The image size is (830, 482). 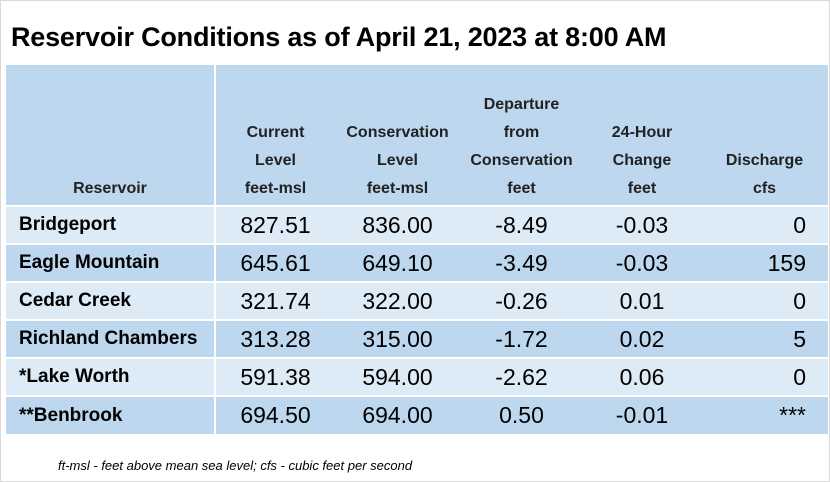 What do you see at coordinates (397, 262) in the screenshot?
I see `conservation-level-cell: 649.10` at bounding box center [397, 262].